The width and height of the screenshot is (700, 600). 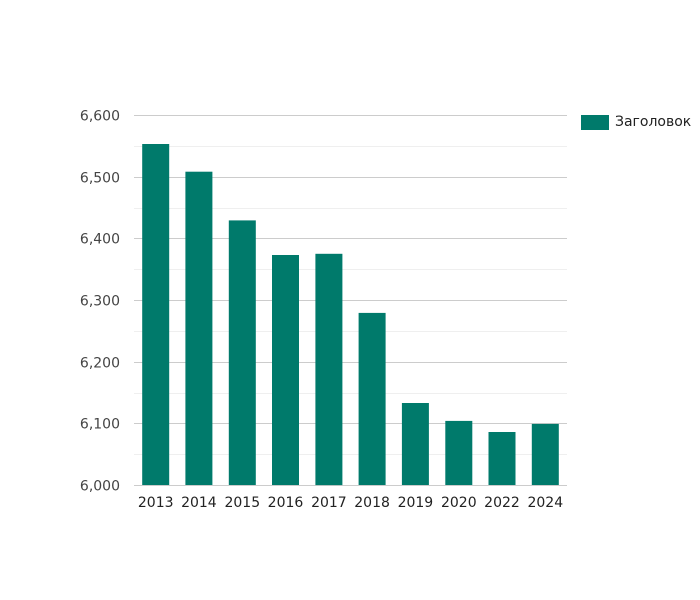 What do you see at coordinates (100, 364) in the screenshot?
I see `y-tick-label: 6,200` at bounding box center [100, 364].